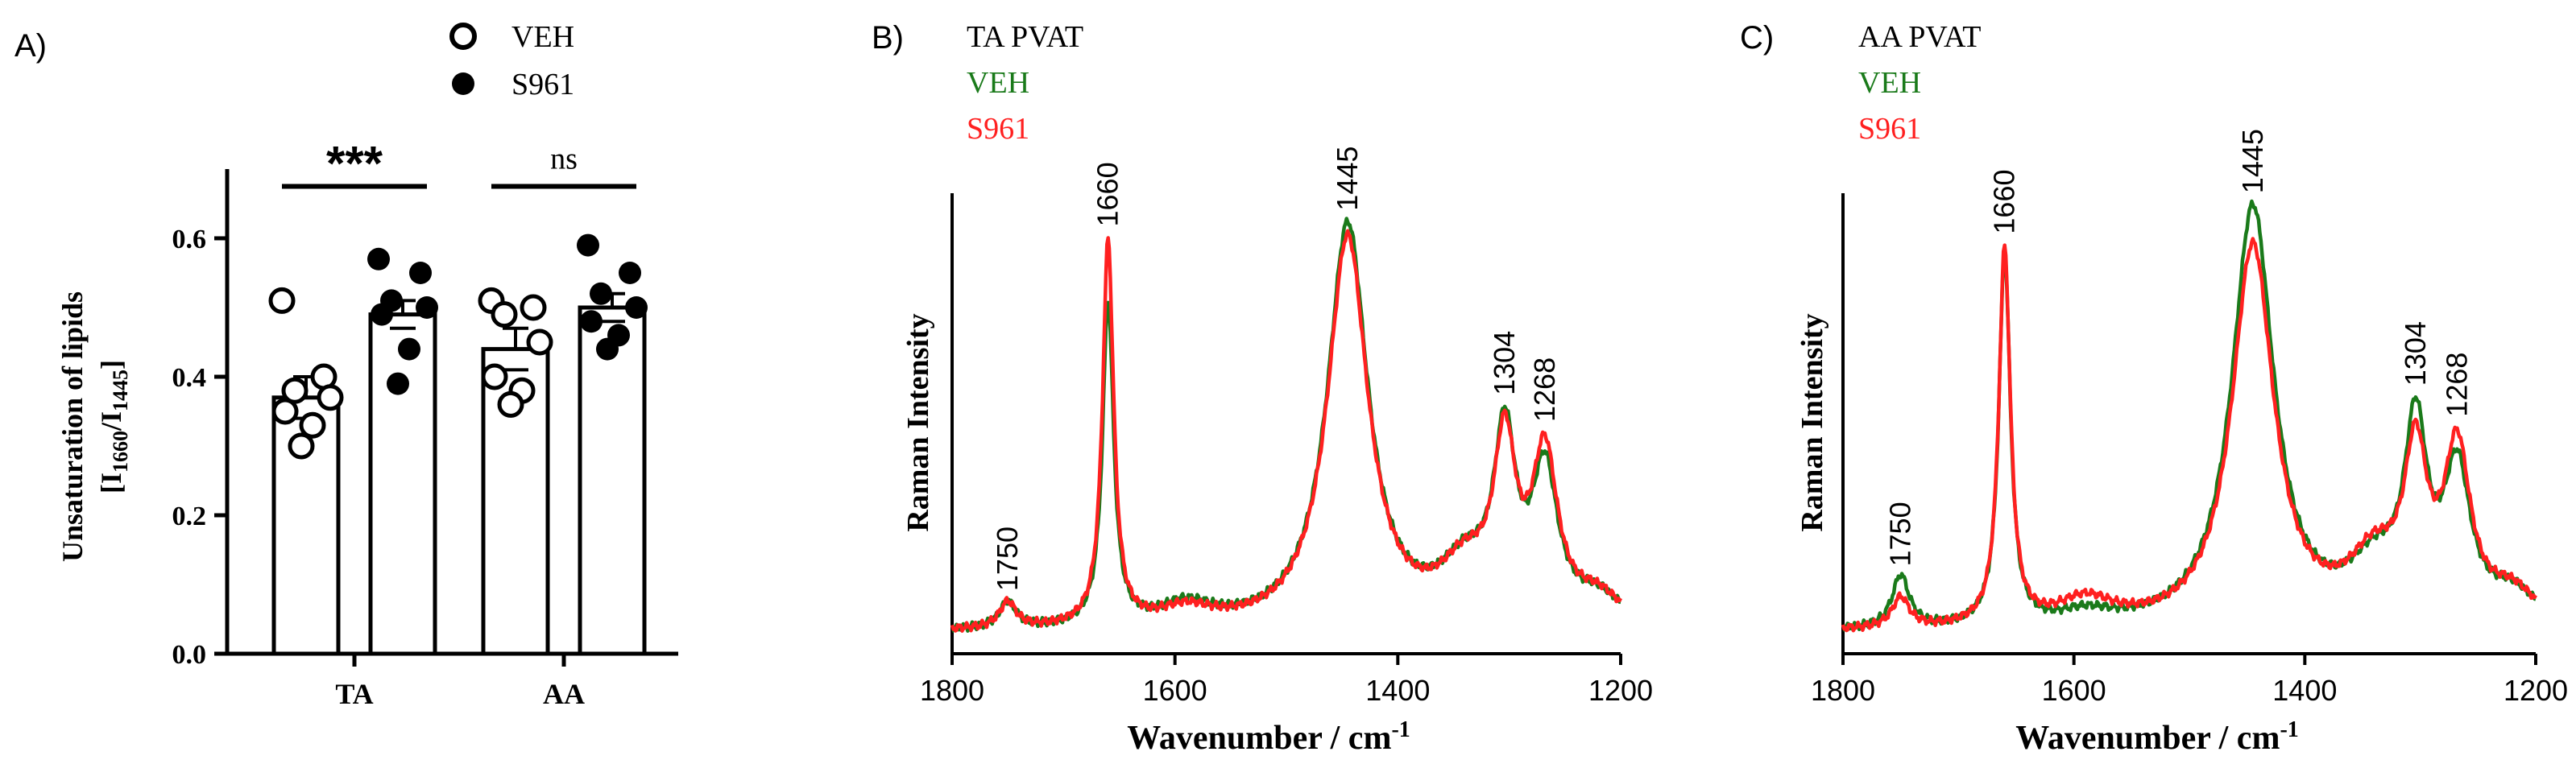 Image resolution: width=2576 pixels, height=764 pixels. Describe the element at coordinates (1889, 83) in the screenshot. I see `panel-c-legend-veh: VEH` at that location.